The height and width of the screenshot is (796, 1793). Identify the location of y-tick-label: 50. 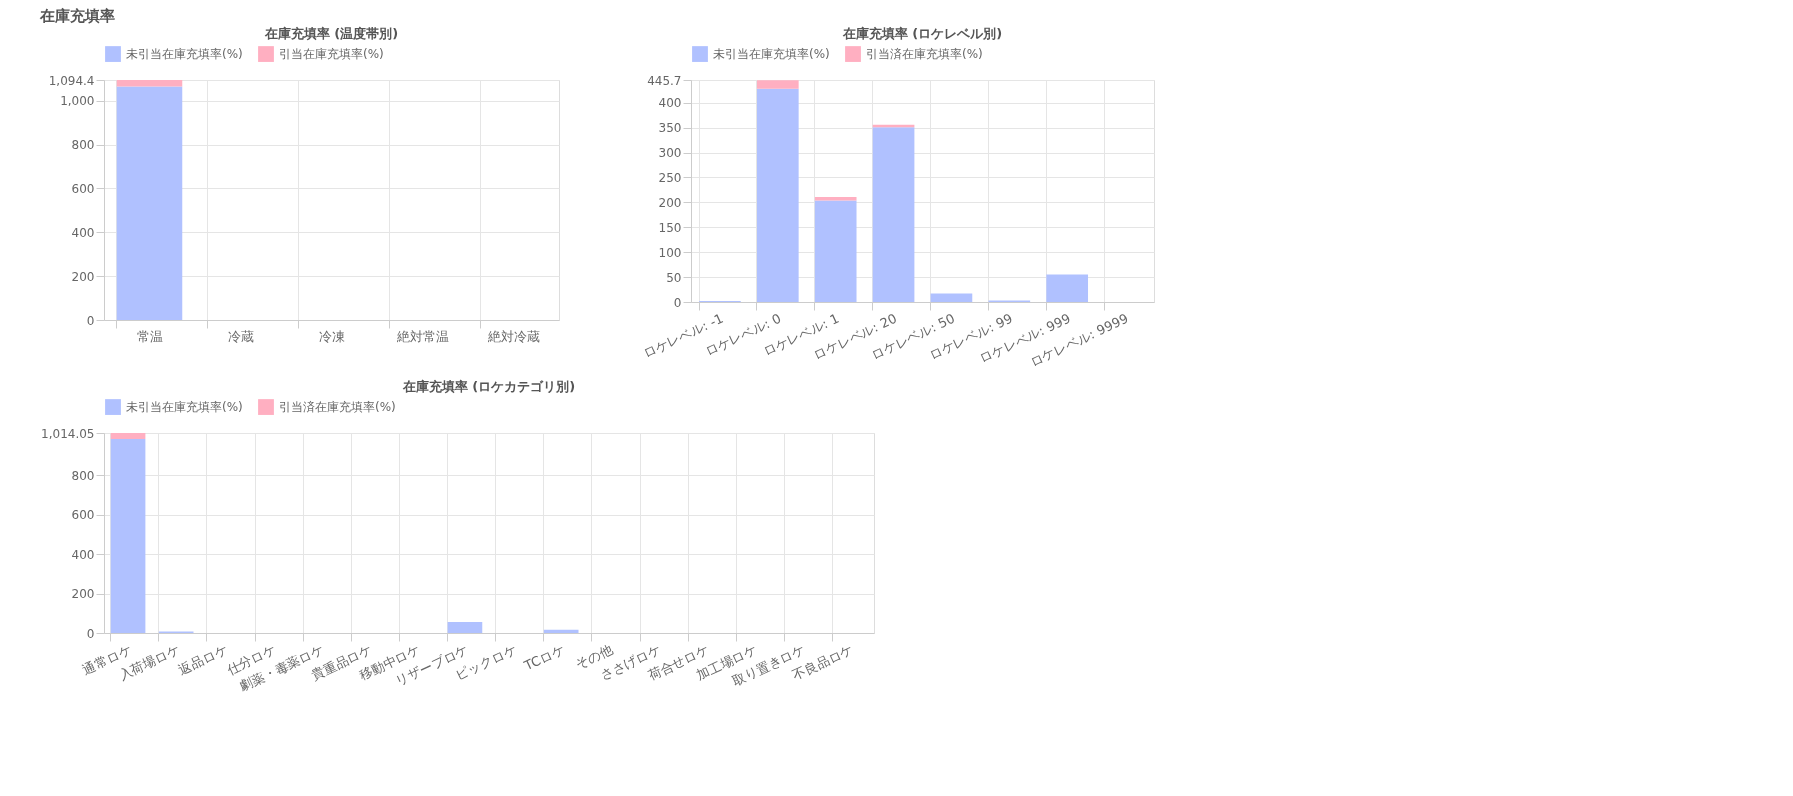
(674, 277).